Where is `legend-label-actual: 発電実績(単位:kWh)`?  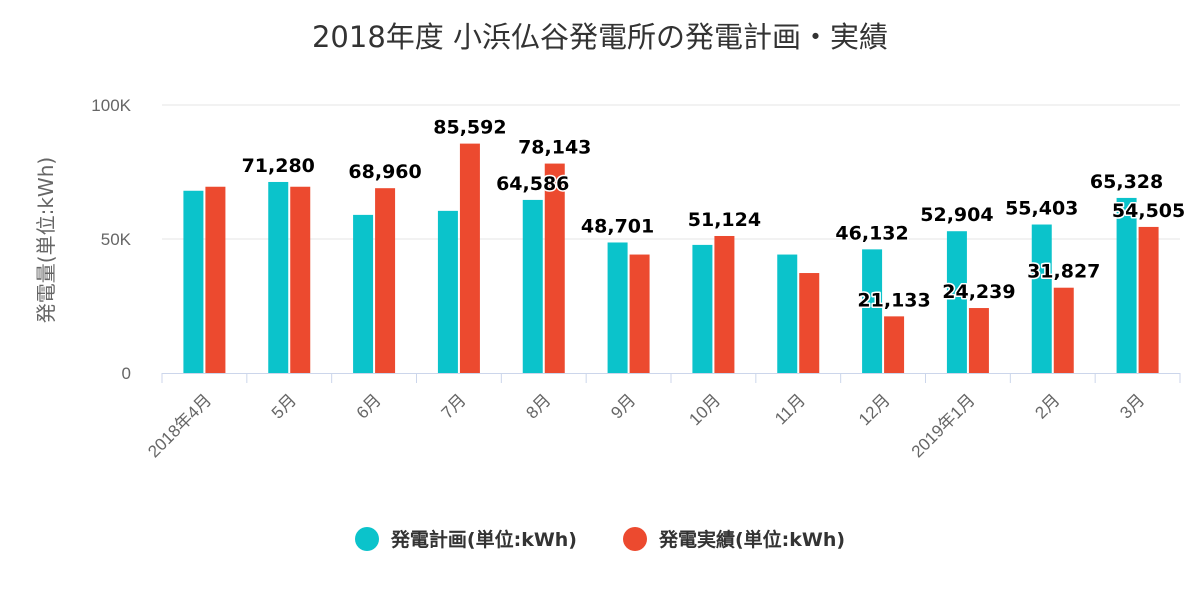
legend-label-actual: 発電実績(単位:kWh) is located at coordinates (752, 540).